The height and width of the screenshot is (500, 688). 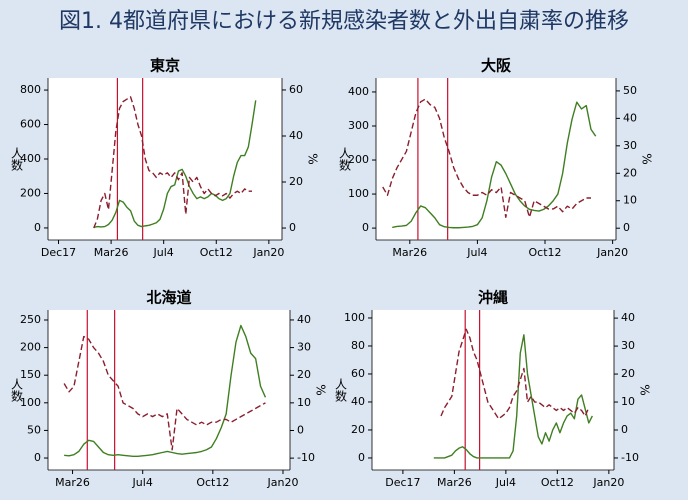 What do you see at coordinates (358, 373) in the screenshot?
I see `y-tick-label: 60` at bounding box center [358, 373].